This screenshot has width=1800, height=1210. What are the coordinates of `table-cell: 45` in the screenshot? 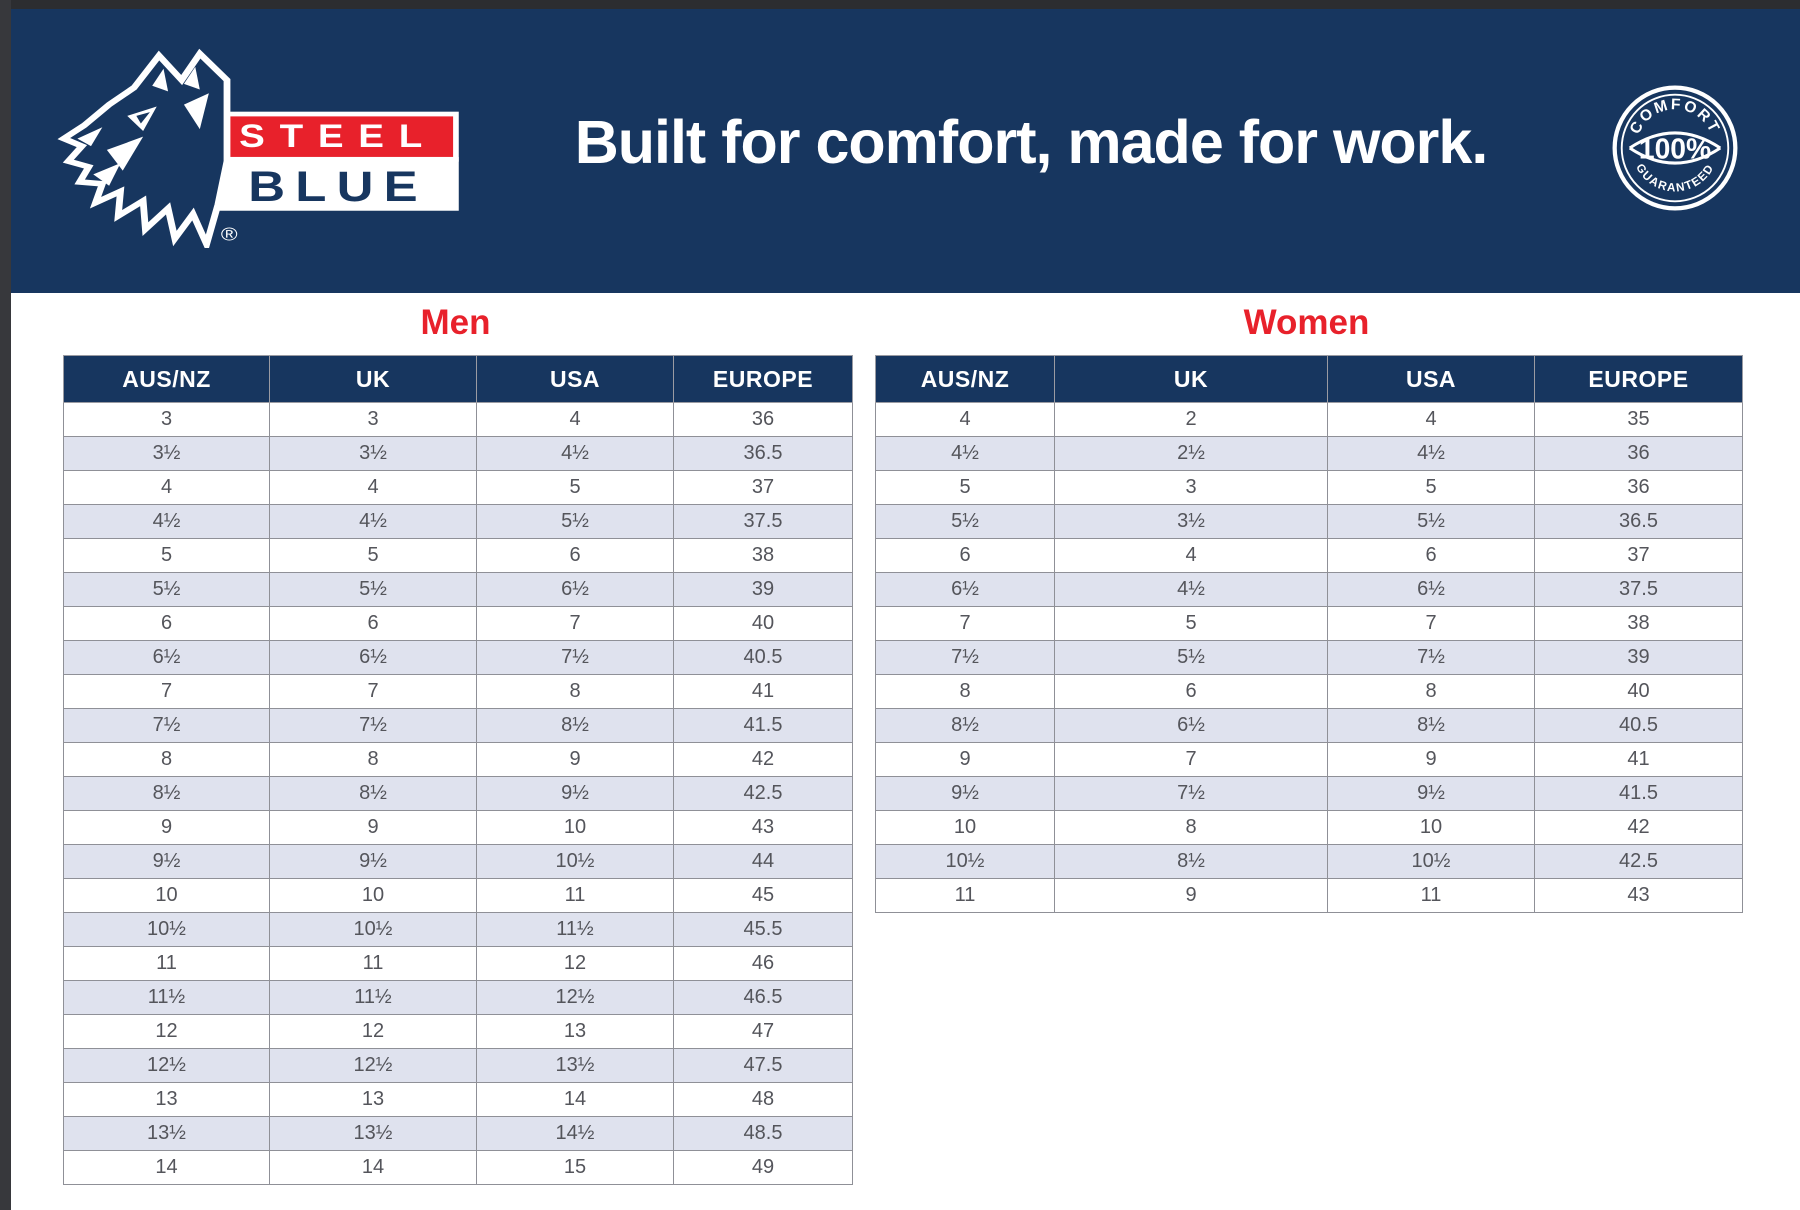 It's located at (763, 895).